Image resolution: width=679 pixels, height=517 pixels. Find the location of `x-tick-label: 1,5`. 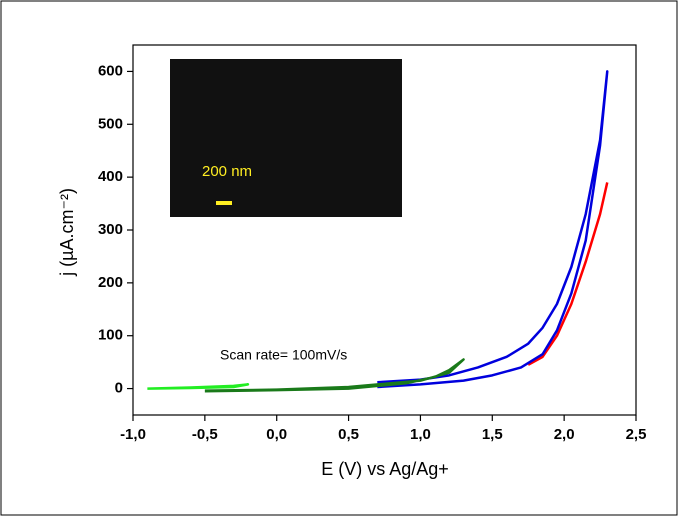

x-tick-label: 1,5 is located at coordinates (492, 434).